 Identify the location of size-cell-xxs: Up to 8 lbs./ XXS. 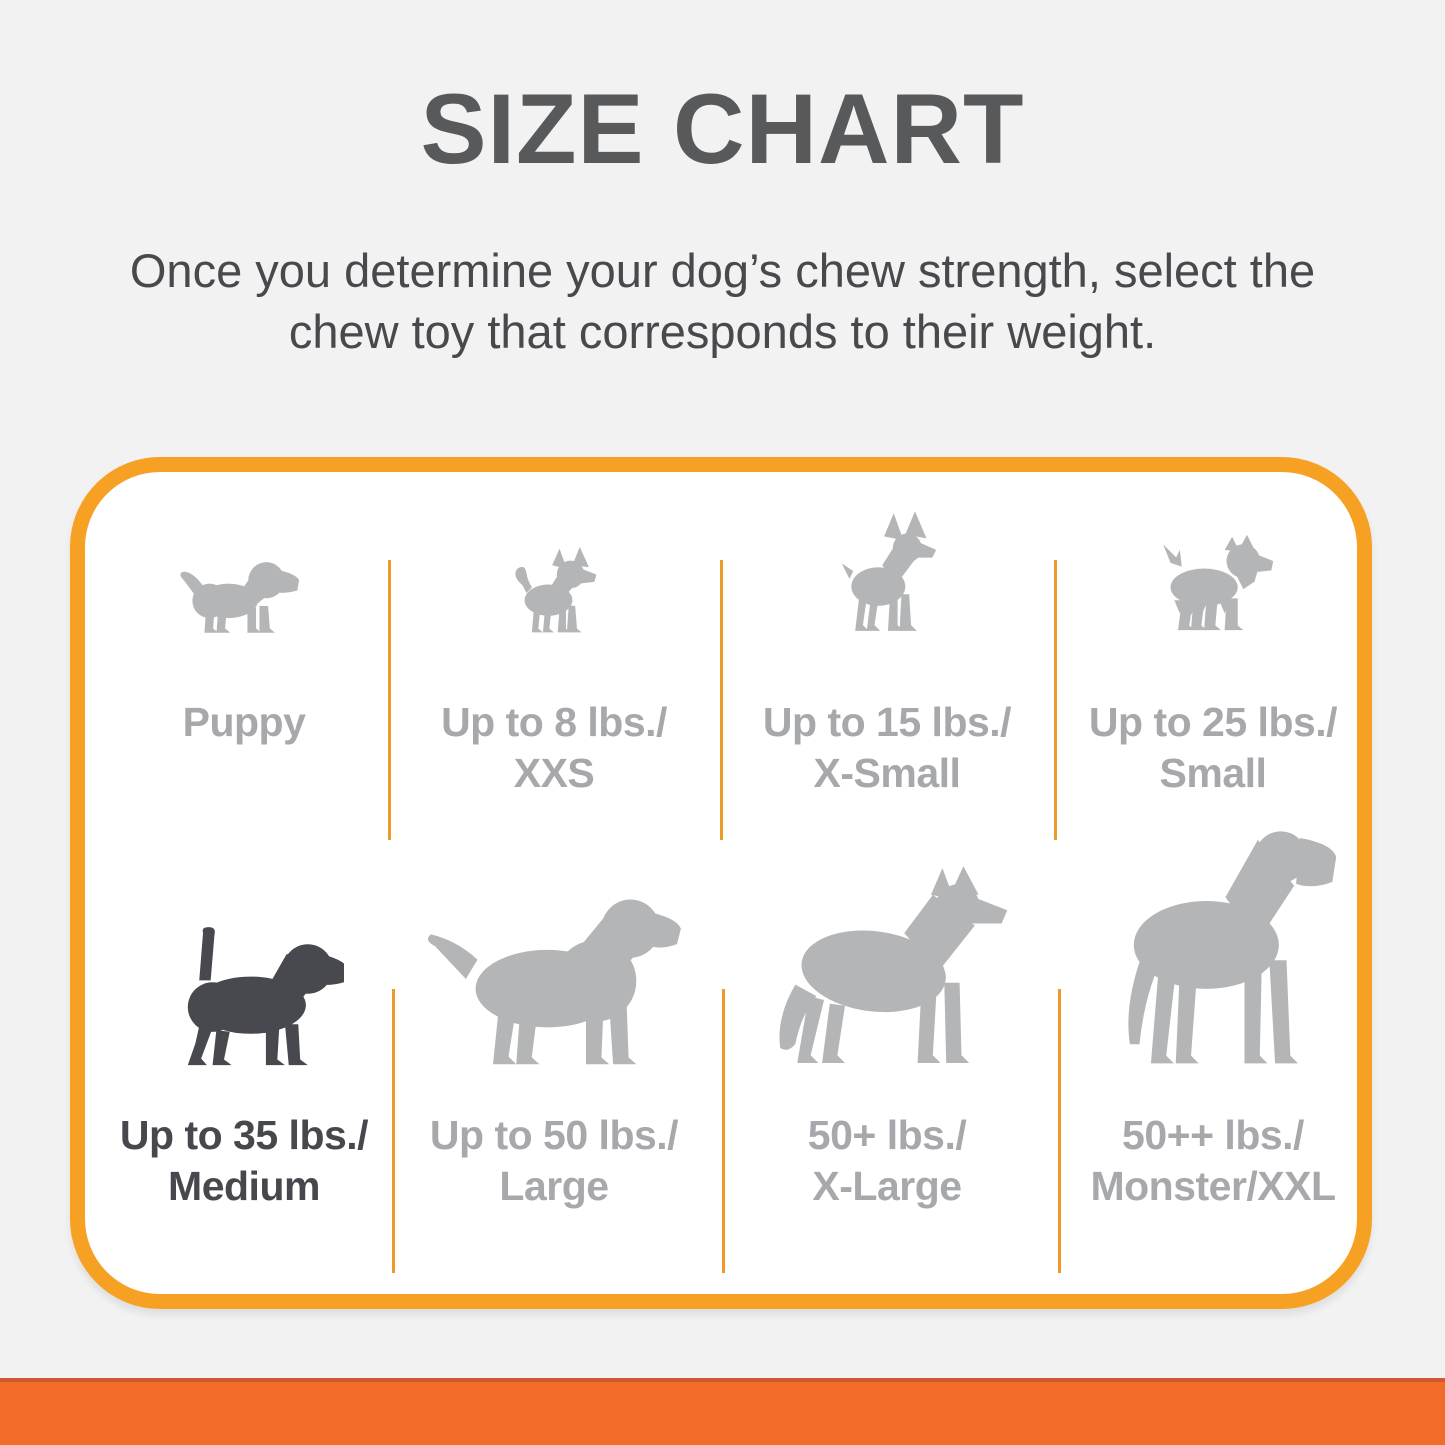
(554, 659).